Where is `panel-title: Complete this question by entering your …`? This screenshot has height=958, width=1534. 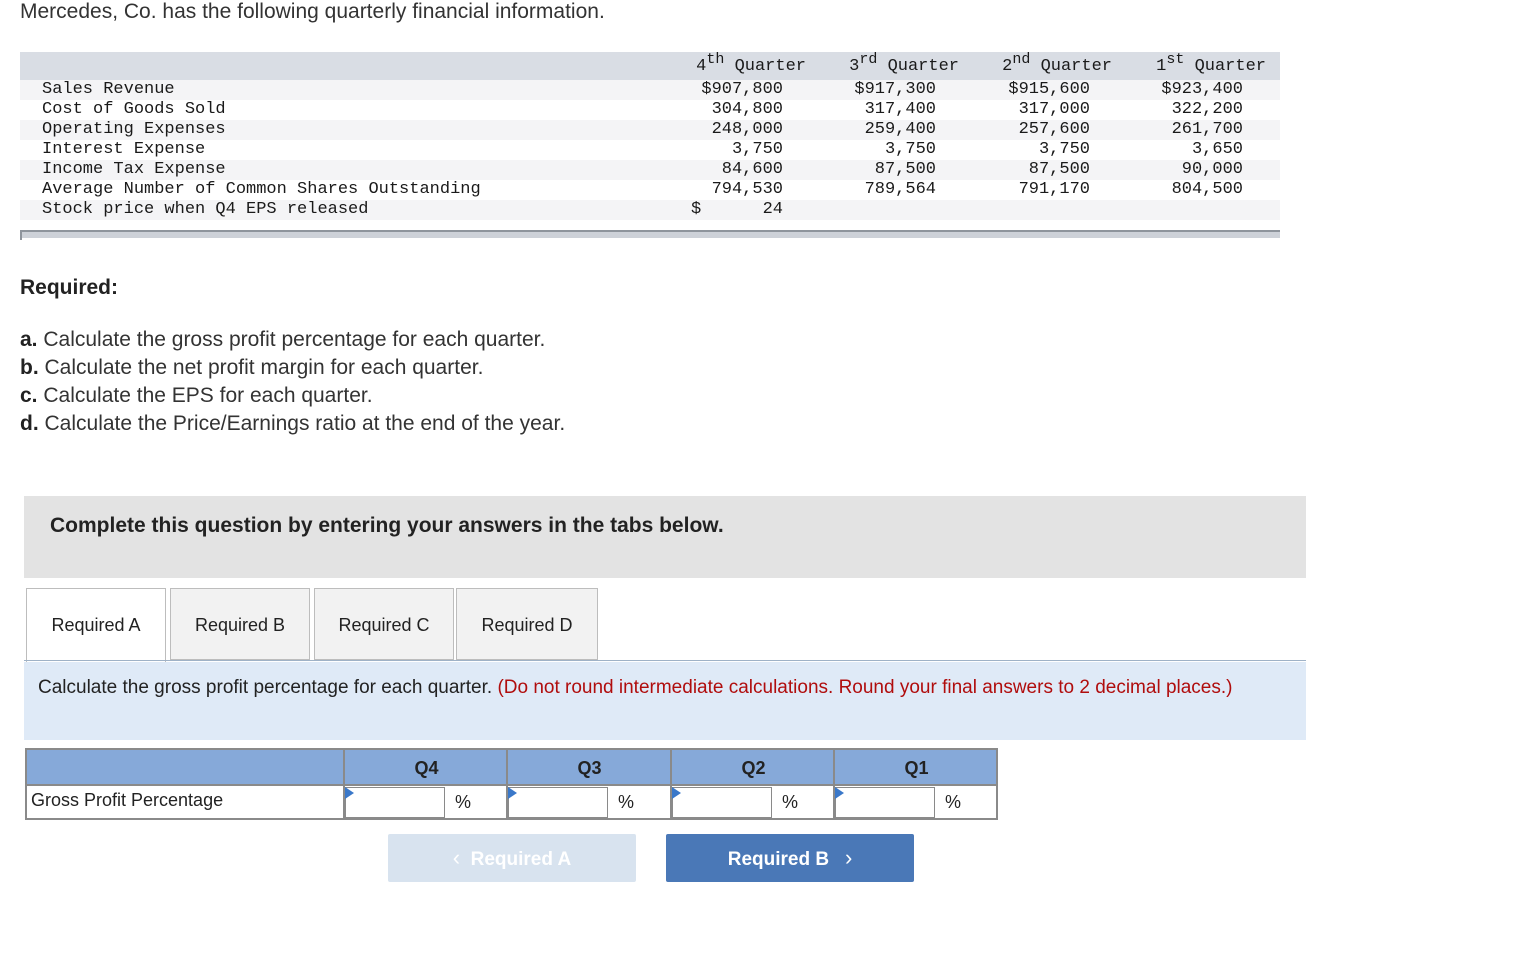
panel-title: Complete this question by entering your … is located at coordinates (387, 525).